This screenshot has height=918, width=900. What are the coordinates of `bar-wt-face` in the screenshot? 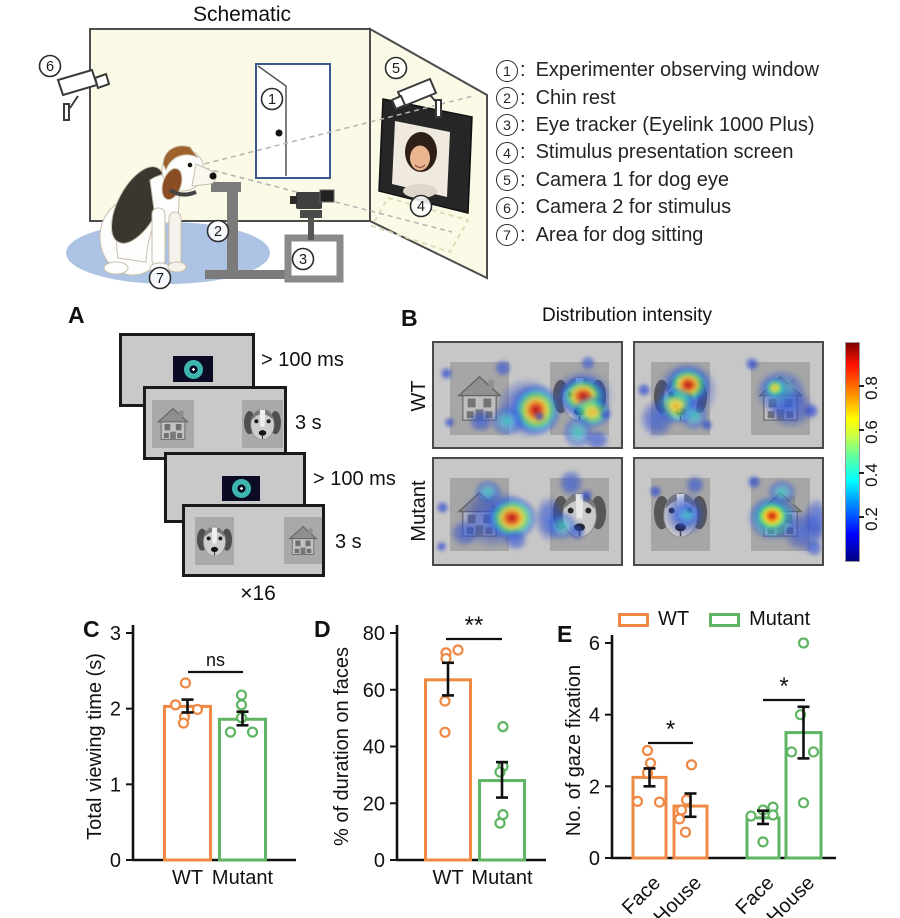 It's located at (649, 817).